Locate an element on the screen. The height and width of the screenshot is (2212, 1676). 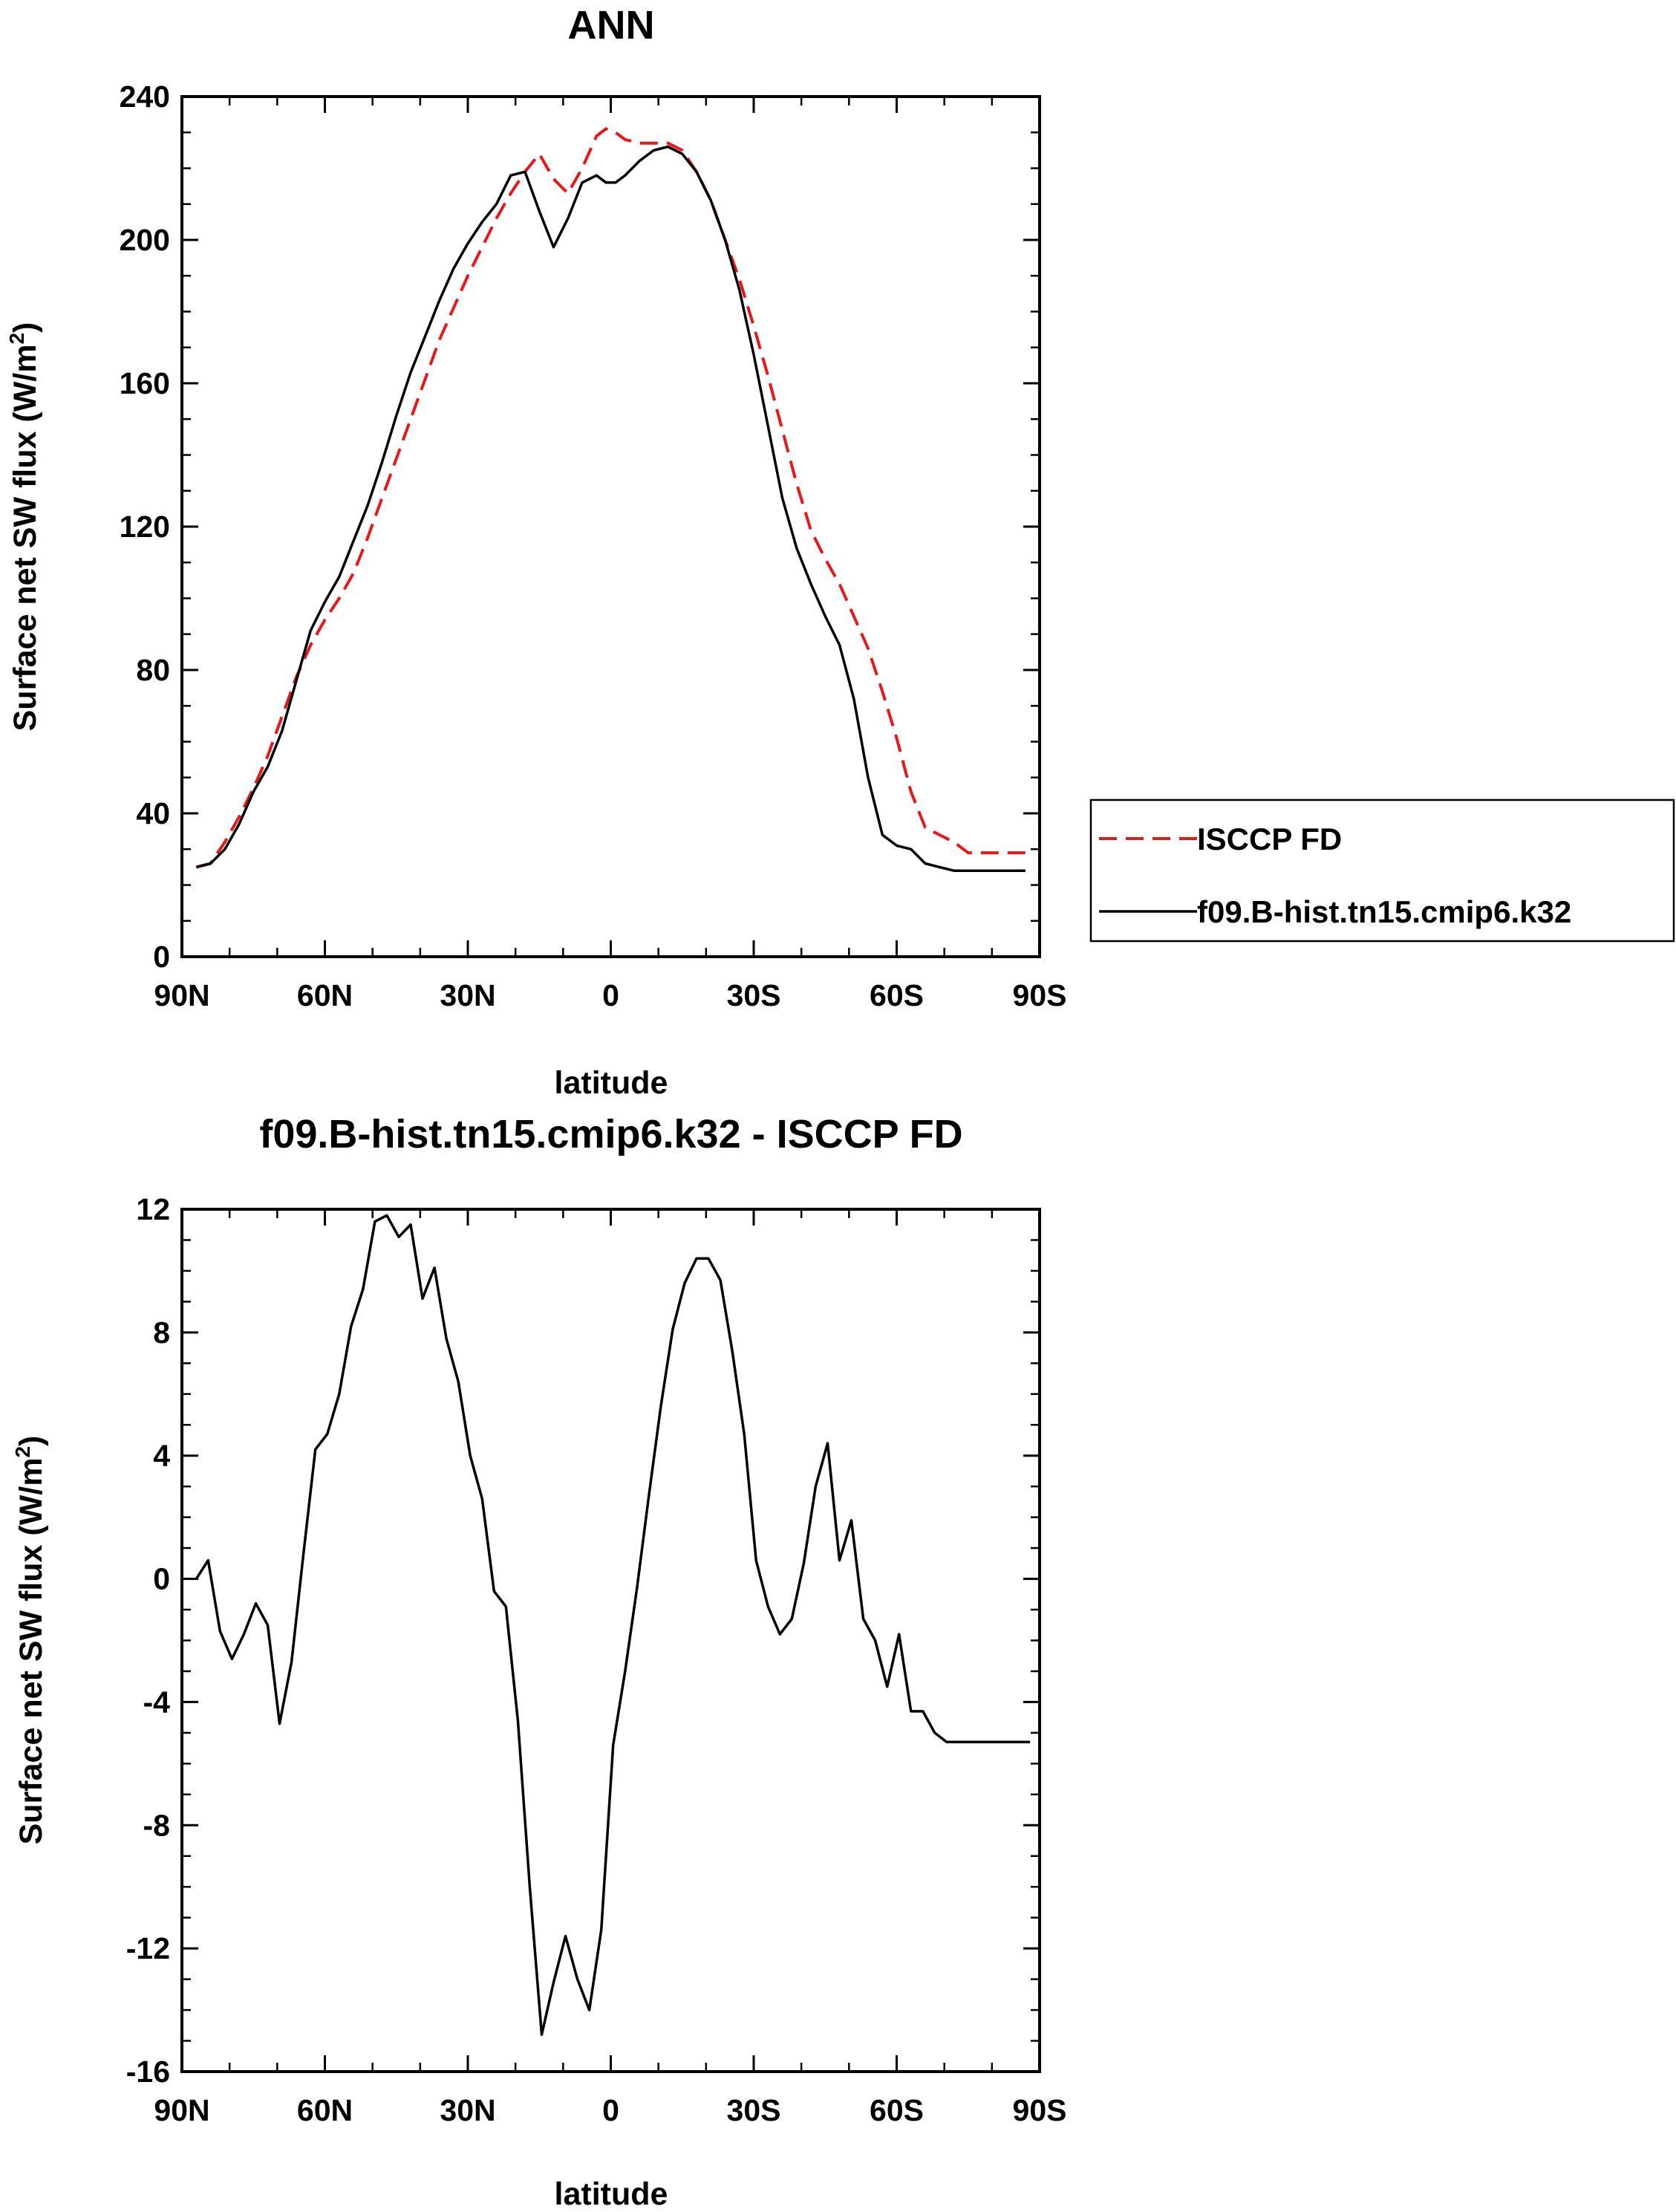
bottom-y-tick-label: -12 is located at coordinates (148, 1948).